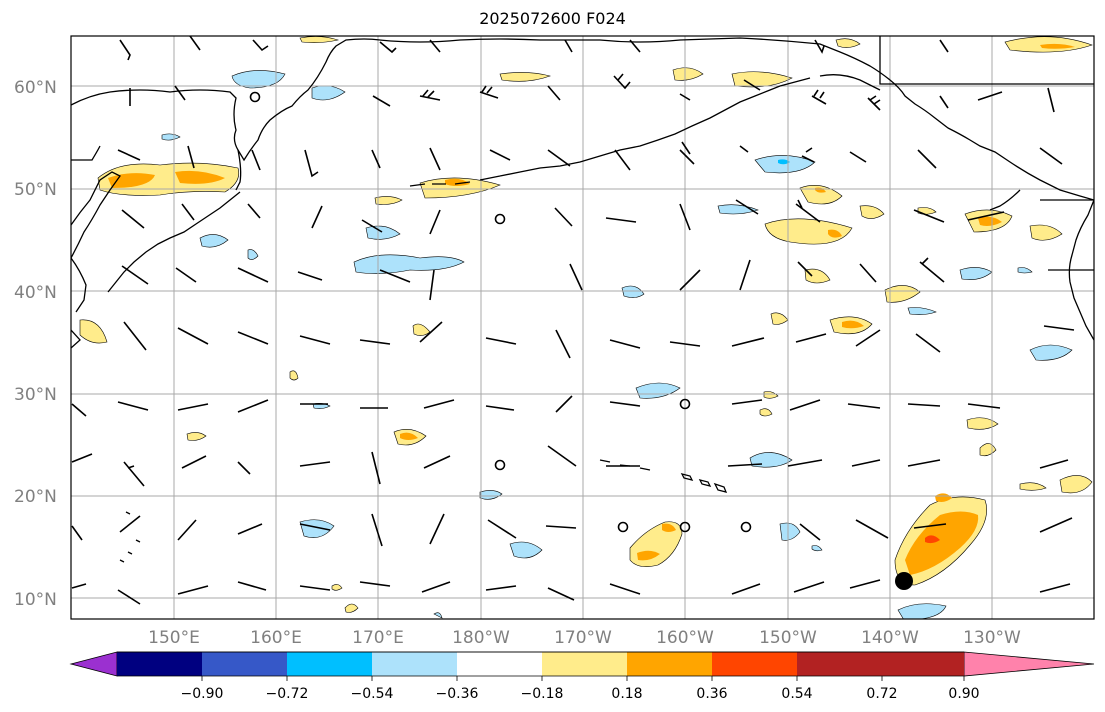 Image resolution: width=1105 pixels, height=712 pixels. Describe the element at coordinates (35, 190) in the screenshot. I see `lat-label: 50°N` at that location.